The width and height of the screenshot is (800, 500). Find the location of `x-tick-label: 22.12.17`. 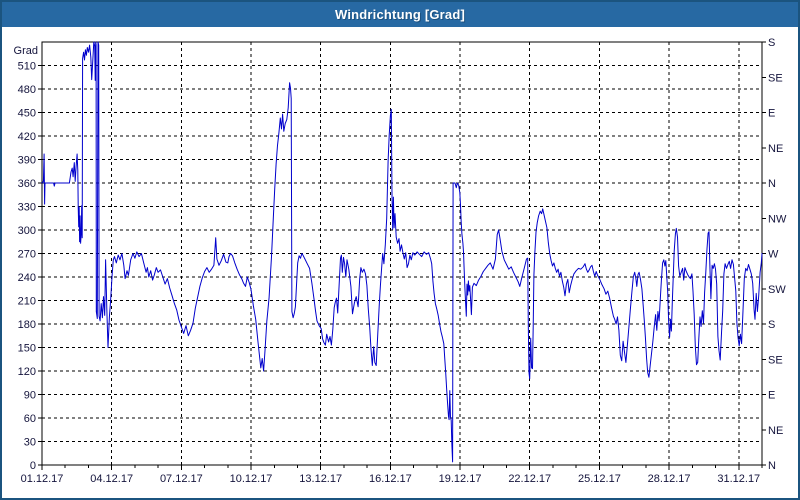

x-tick-label: 22.12.17 is located at coordinates (529, 479).